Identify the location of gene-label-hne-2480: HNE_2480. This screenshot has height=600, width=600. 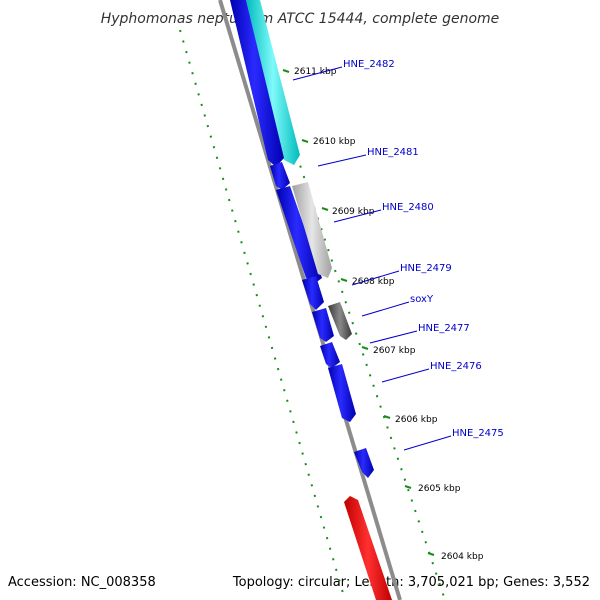
(383, 212).